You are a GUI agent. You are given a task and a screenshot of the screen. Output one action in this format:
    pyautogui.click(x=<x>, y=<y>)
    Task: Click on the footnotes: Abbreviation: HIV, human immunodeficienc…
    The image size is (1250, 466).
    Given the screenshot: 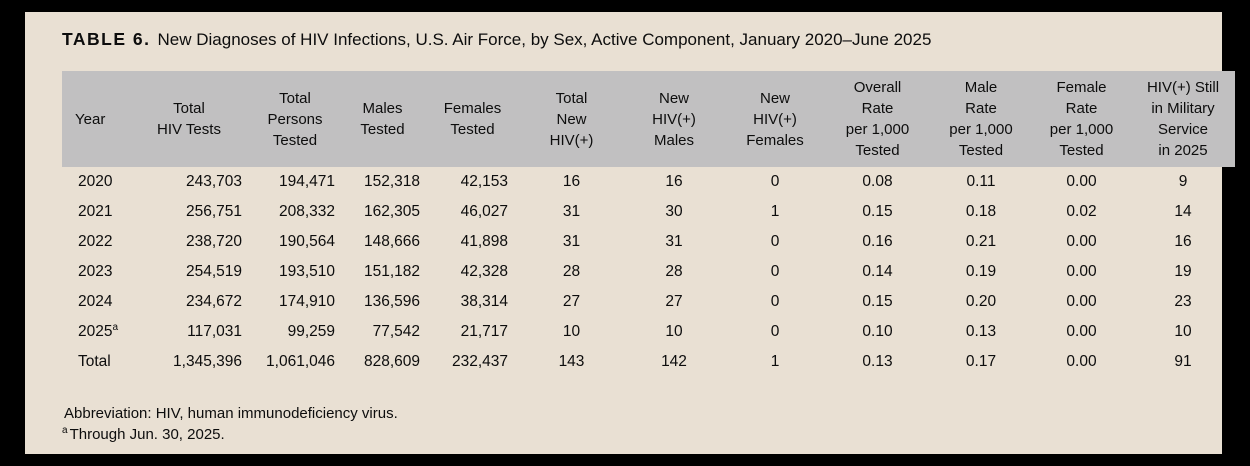 What is the action you would take?
    pyautogui.click(x=230, y=424)
    